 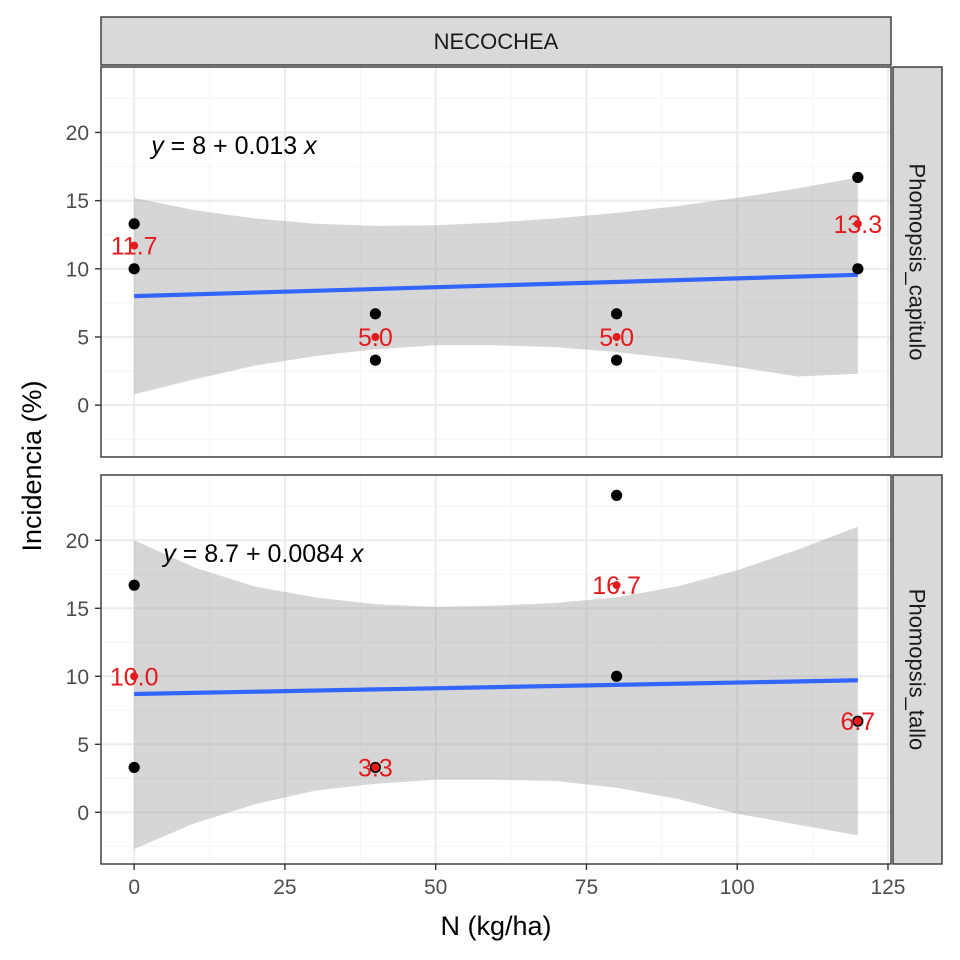 What do you see at coordinates (32, 465) in the screenshot?
I see `y-axis-title: Incidencia (%)` at bounding box center [32, 465].